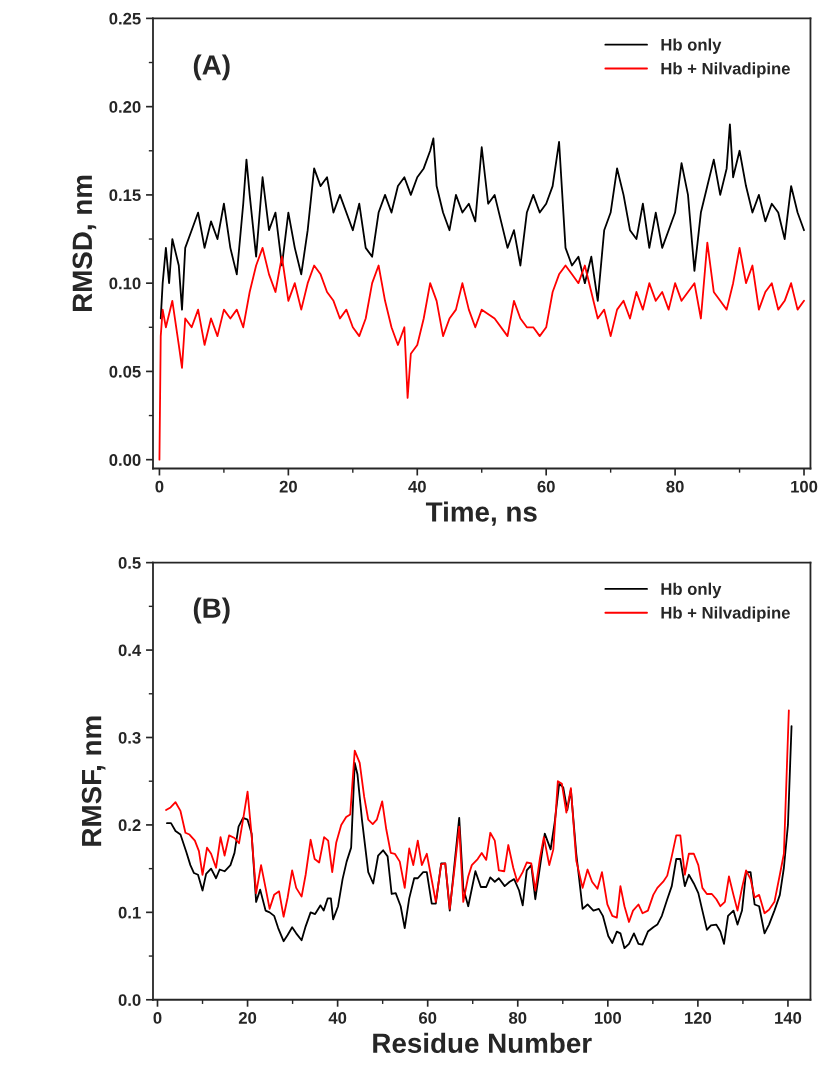  I want to click on y-tick-label: 0.25, so click(125, 18).